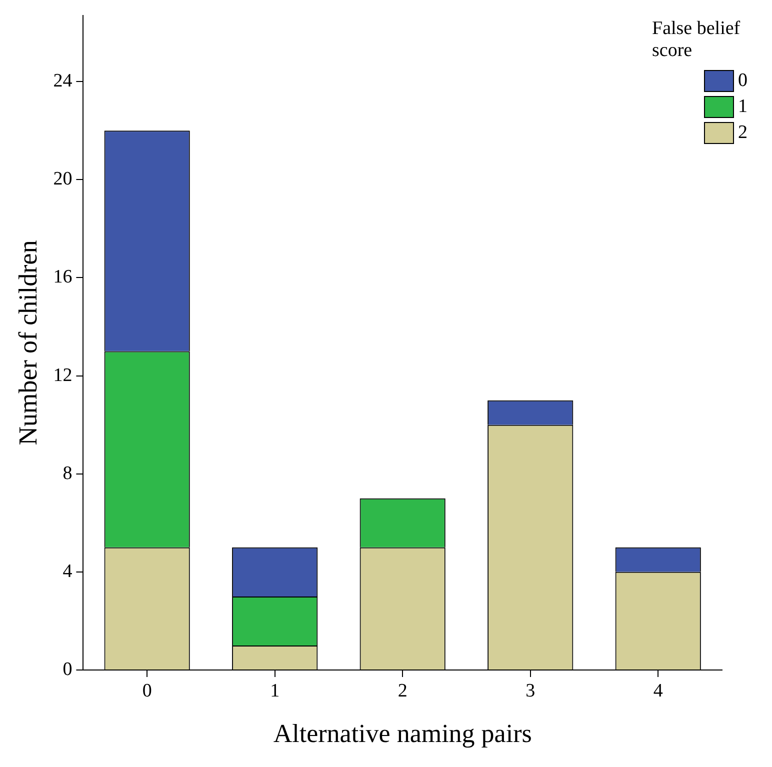 The width and height of the screenshot is (772, 767). I want to click on legend-label: 1, so click(743, 107).